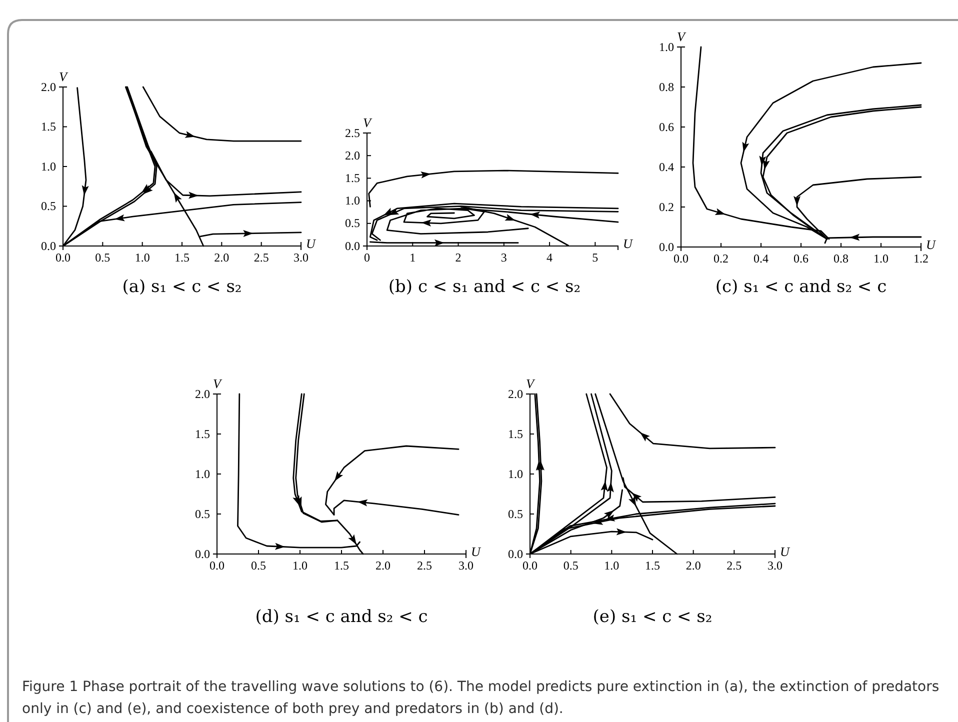  Describe the element at coordinates (352, 133) in the screenshot. I see `y-tick-label: 2.5` at that location.